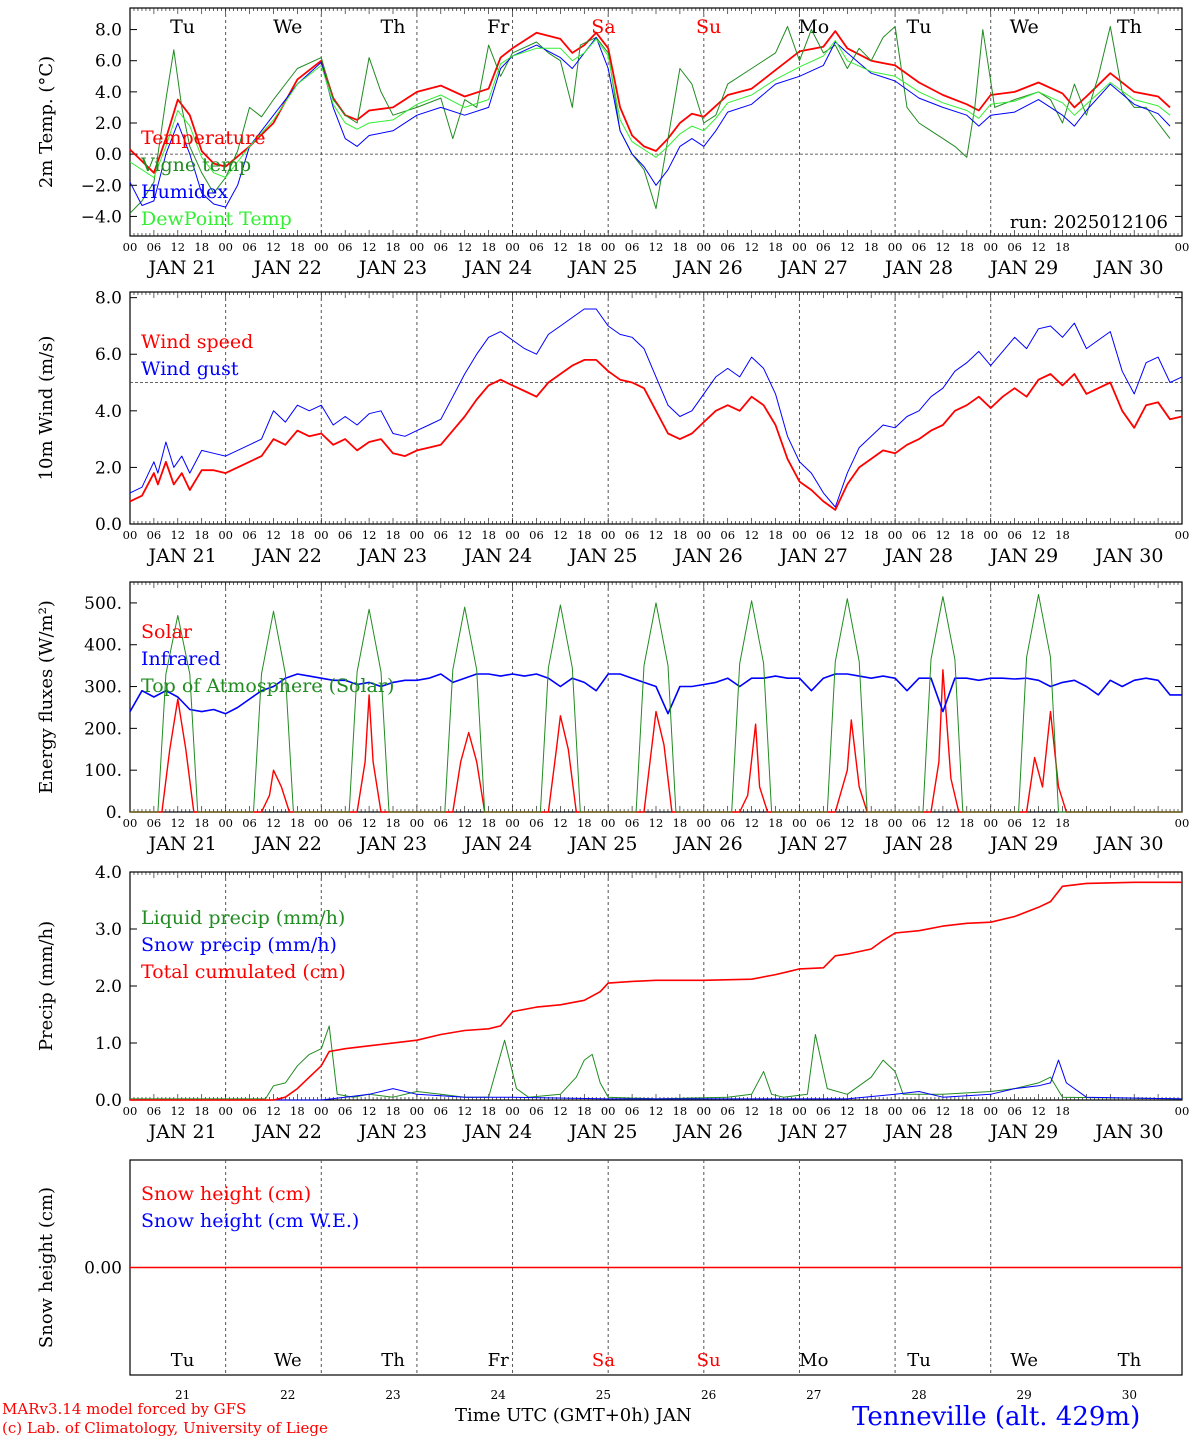  I want to click on panel-frame, so click(656, 408).